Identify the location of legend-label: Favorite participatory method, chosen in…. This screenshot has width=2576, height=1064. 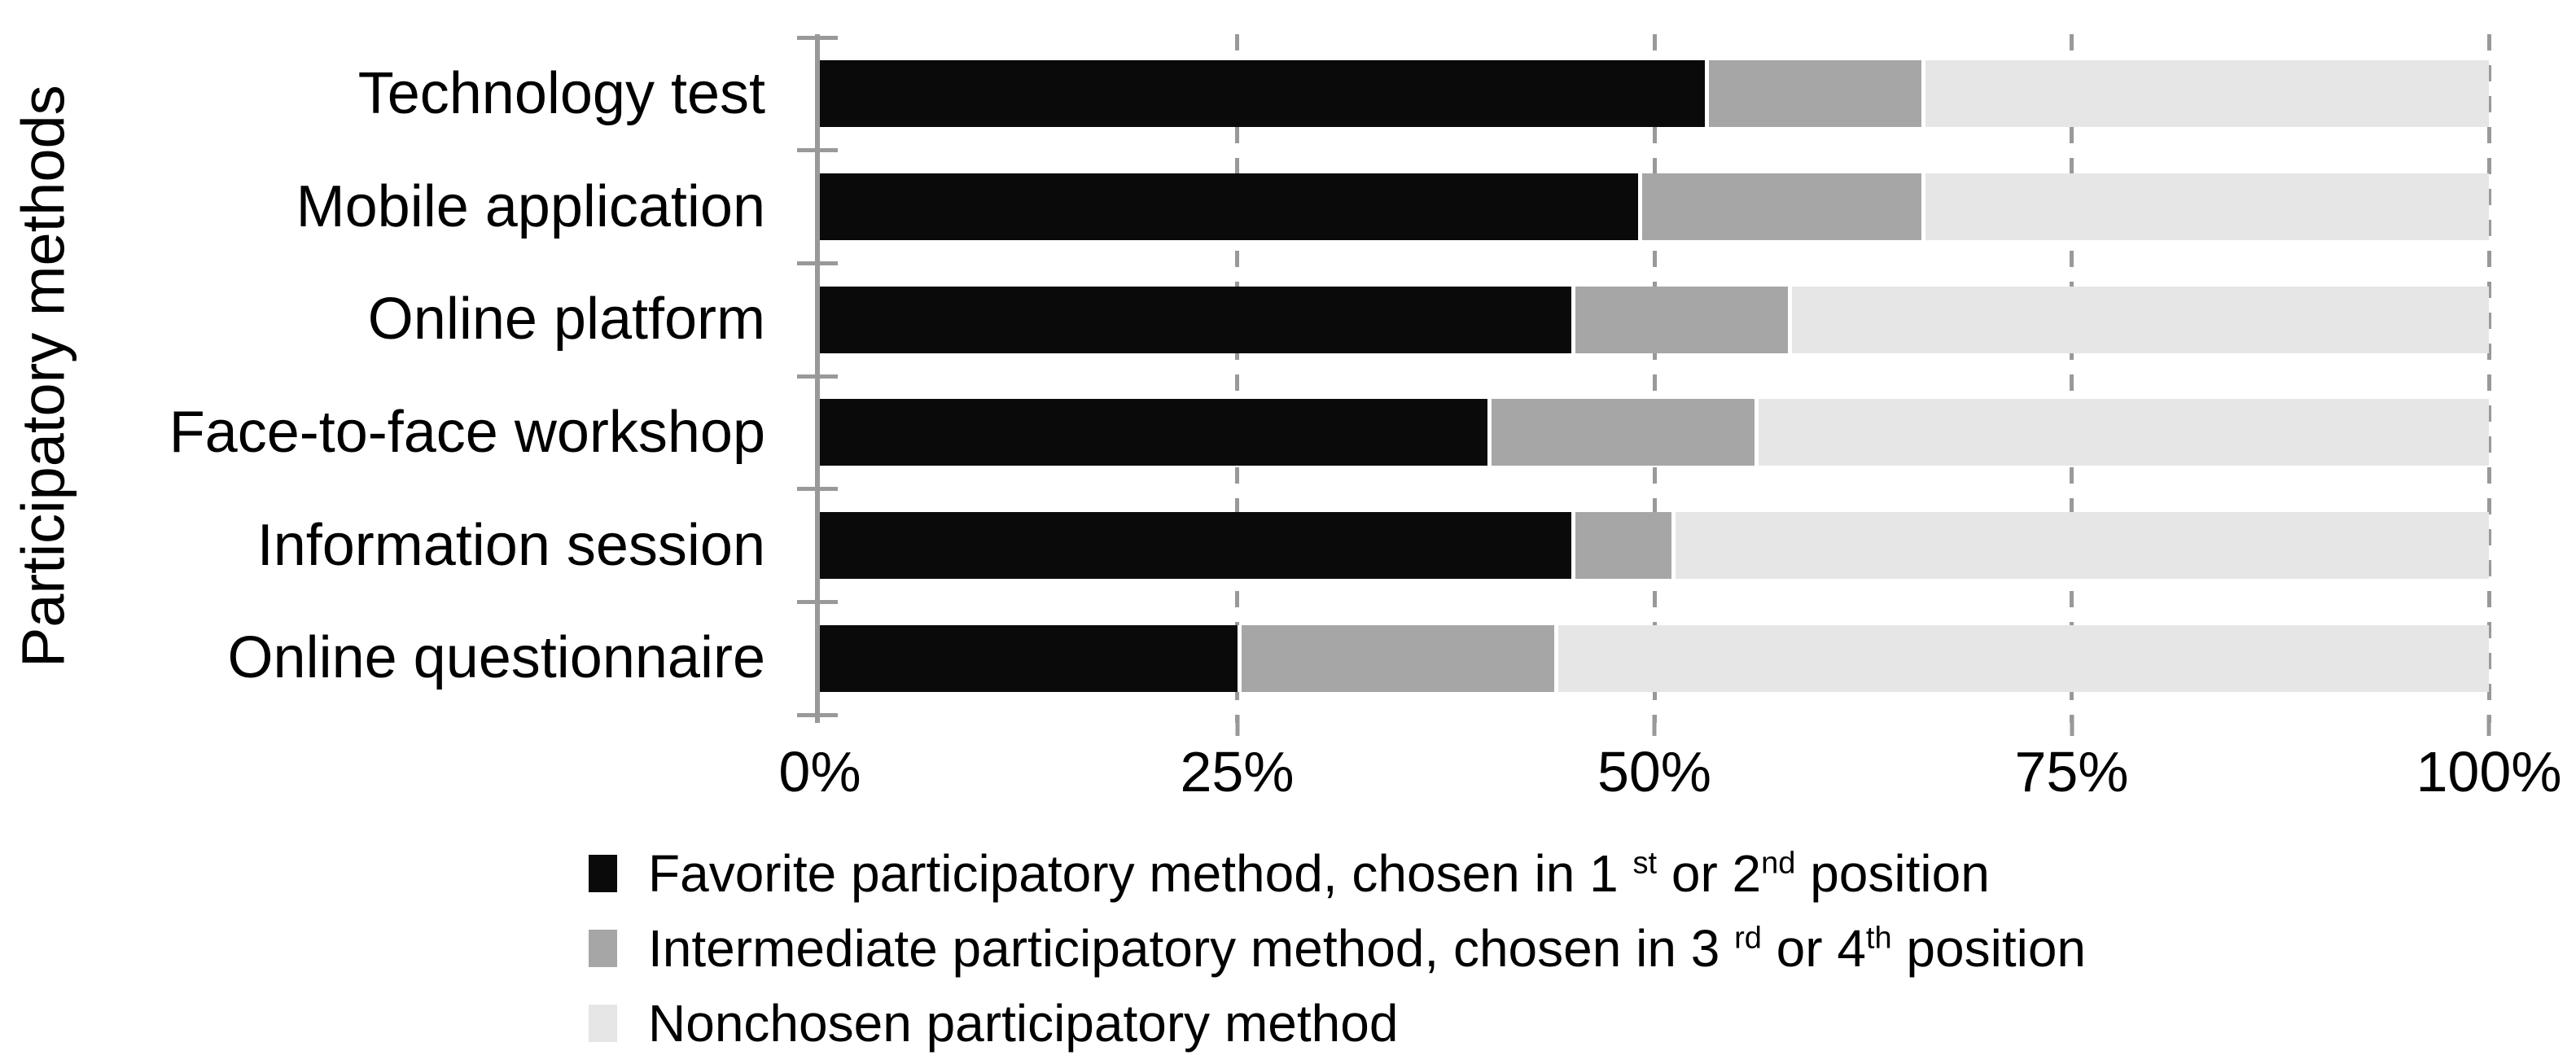
(1319, 873).